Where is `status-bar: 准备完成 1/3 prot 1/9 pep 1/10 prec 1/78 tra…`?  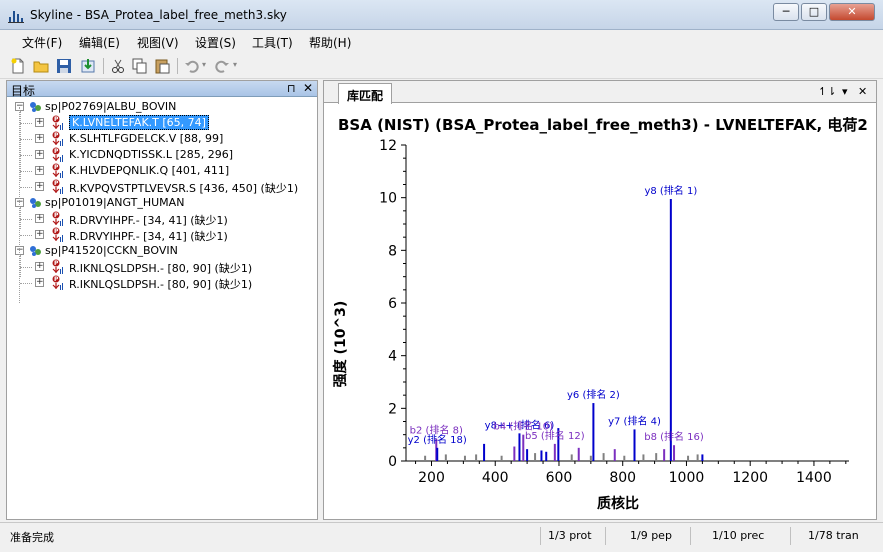 status-bar: 准备完成 1/3 prot 1/9 pep 1/10 prec 1/78 tra… is located at coordinates (441, 537).